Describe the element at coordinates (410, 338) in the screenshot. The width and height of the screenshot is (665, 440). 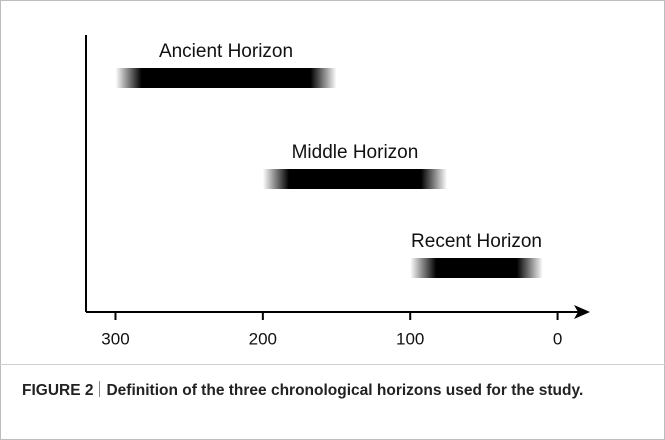
I see `x-tick-label: 100` at that location.